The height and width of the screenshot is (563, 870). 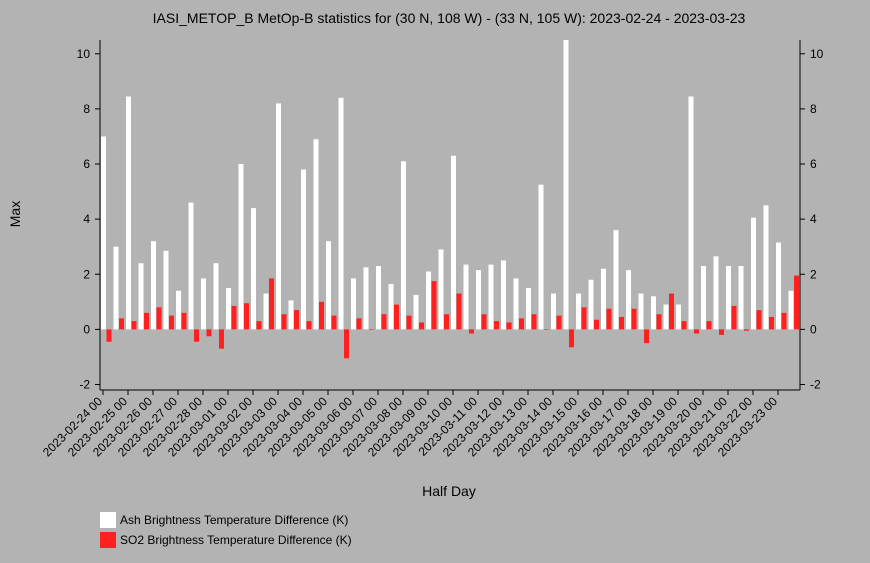 What do you see at coordinates (86, 109) in the screenshot?
I see `y-tick-label-left: 8` at bounding box center [86, 109].